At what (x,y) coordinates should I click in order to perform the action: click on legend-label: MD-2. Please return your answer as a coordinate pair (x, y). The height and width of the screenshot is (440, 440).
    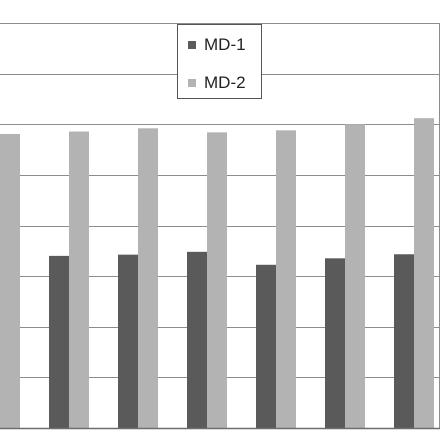
    Looking at the image, I should click on (225, 82).